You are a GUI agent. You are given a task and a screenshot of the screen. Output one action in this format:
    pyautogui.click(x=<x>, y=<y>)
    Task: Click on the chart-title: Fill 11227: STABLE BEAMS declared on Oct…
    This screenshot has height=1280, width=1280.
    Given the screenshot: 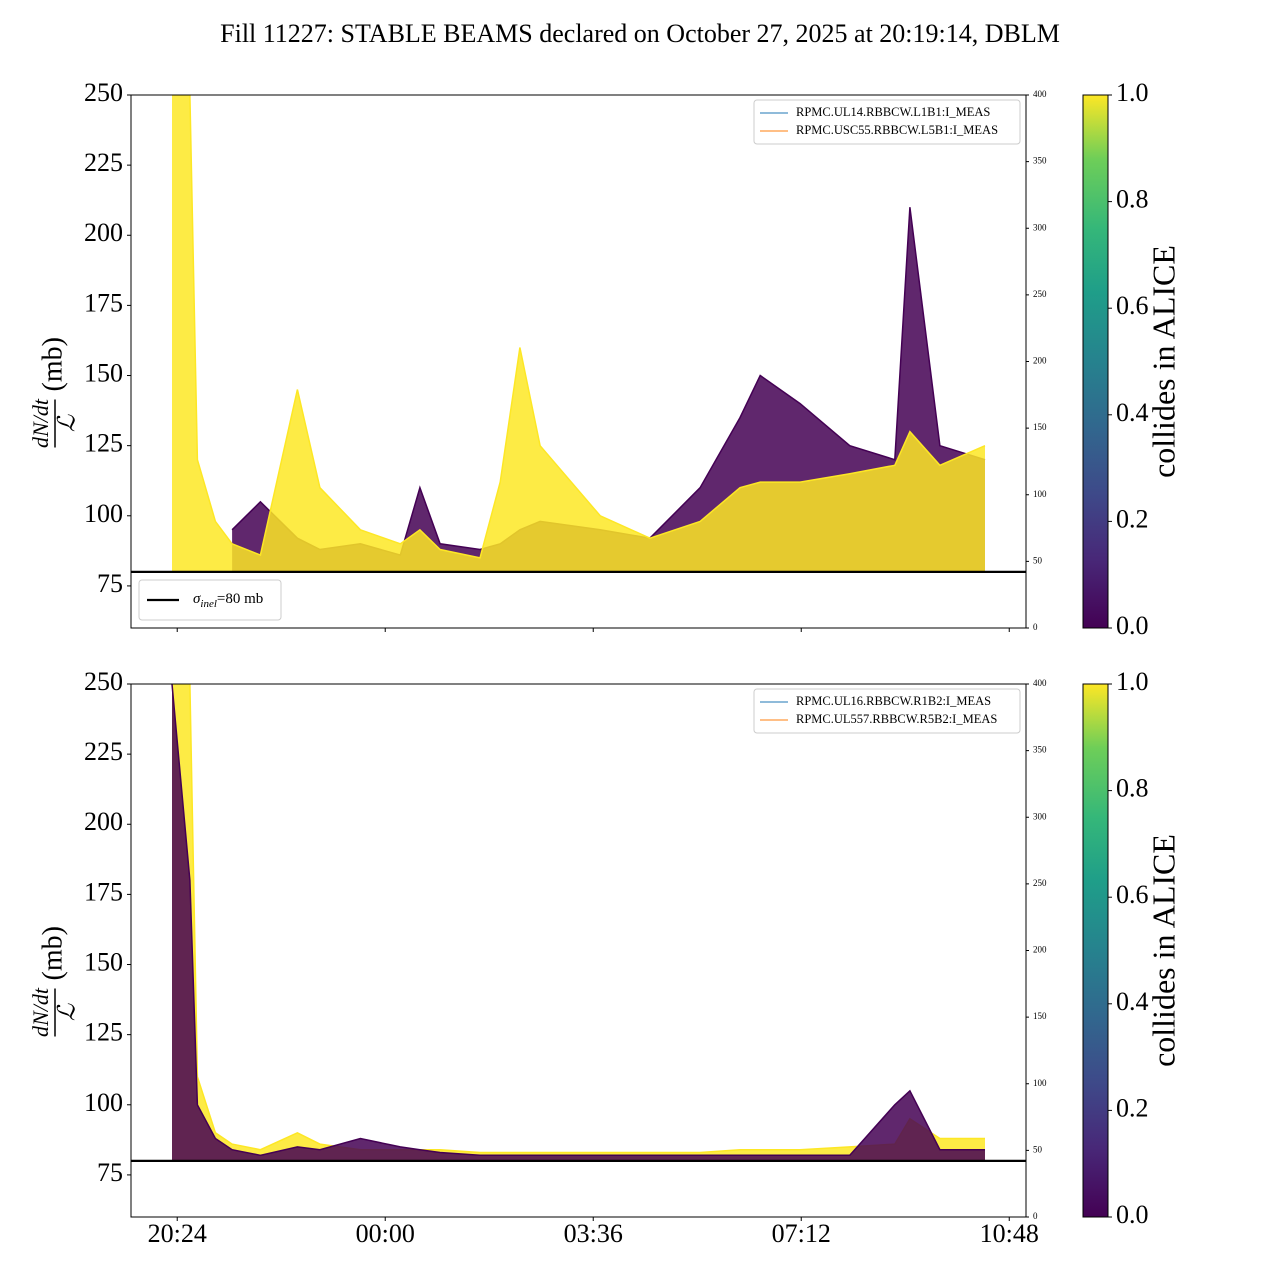 What is the action you would take?
    pyautogui.click(x=640, y=33)
    